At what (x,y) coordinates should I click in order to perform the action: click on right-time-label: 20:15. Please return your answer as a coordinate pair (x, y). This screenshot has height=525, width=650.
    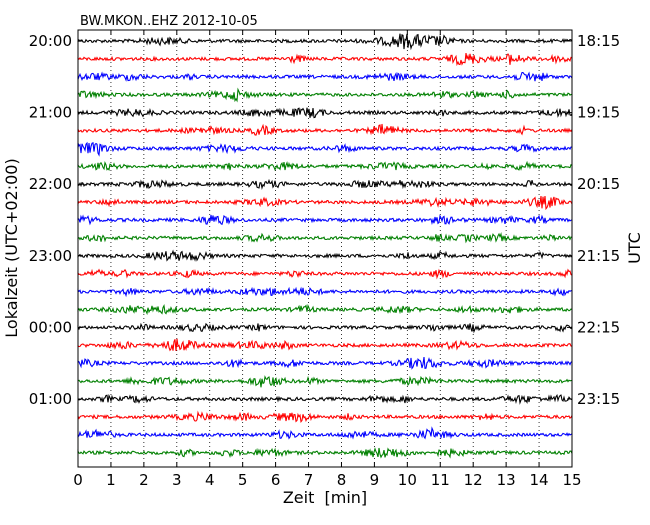
    Looking at the image, I should click on (598, 184).